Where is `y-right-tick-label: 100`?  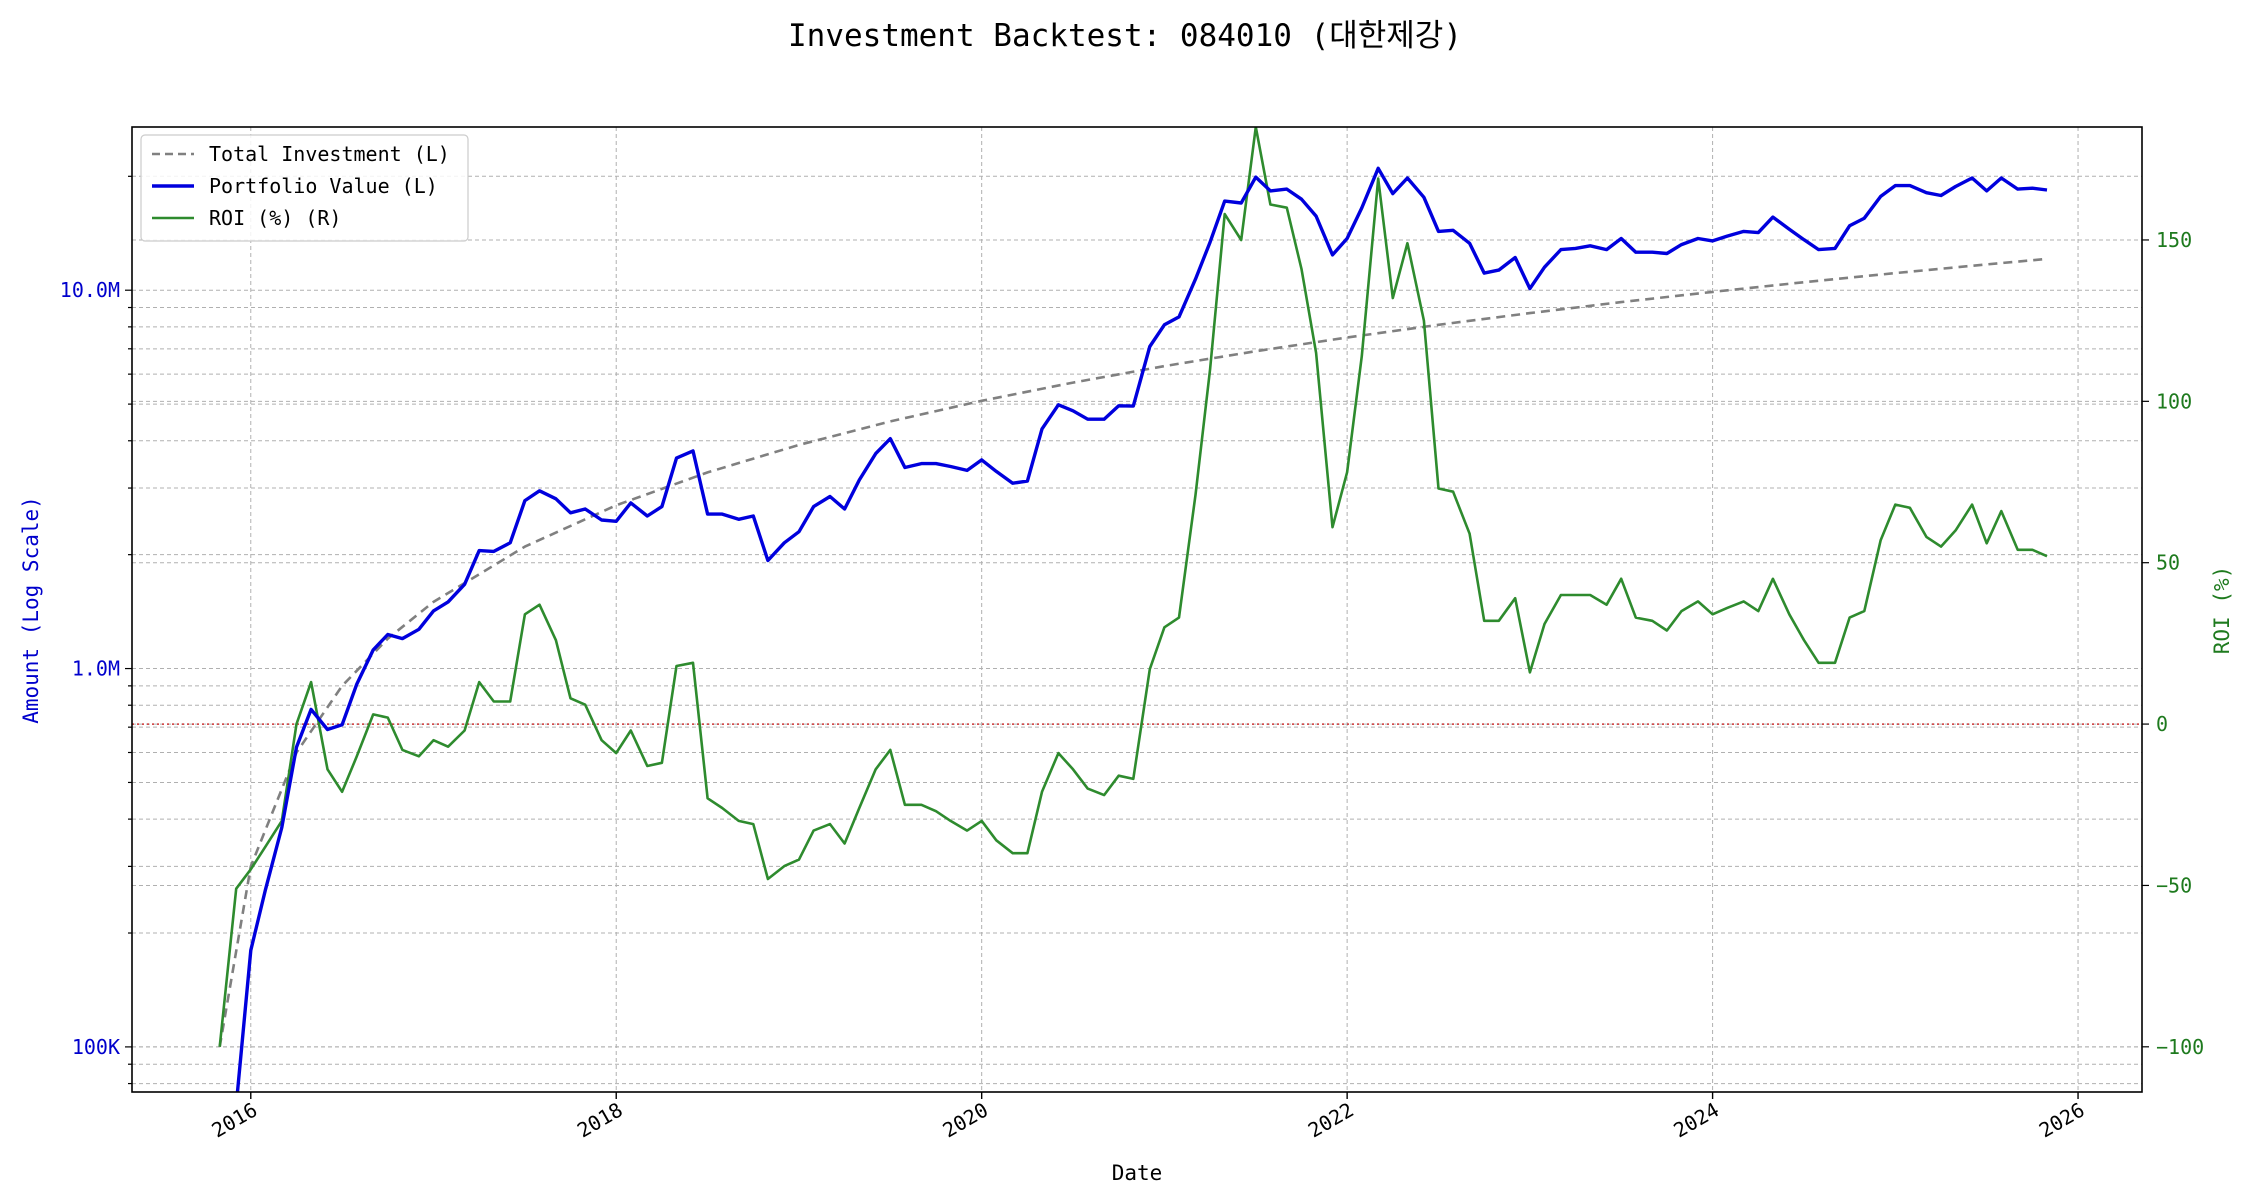
y-right-tick-label: 100 is located at coordinates (2174, 401).